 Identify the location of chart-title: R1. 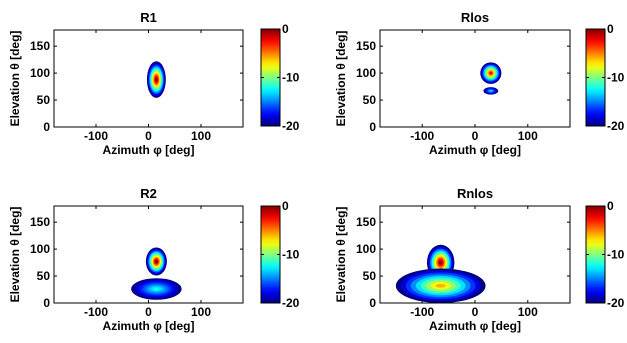
(148, 17).